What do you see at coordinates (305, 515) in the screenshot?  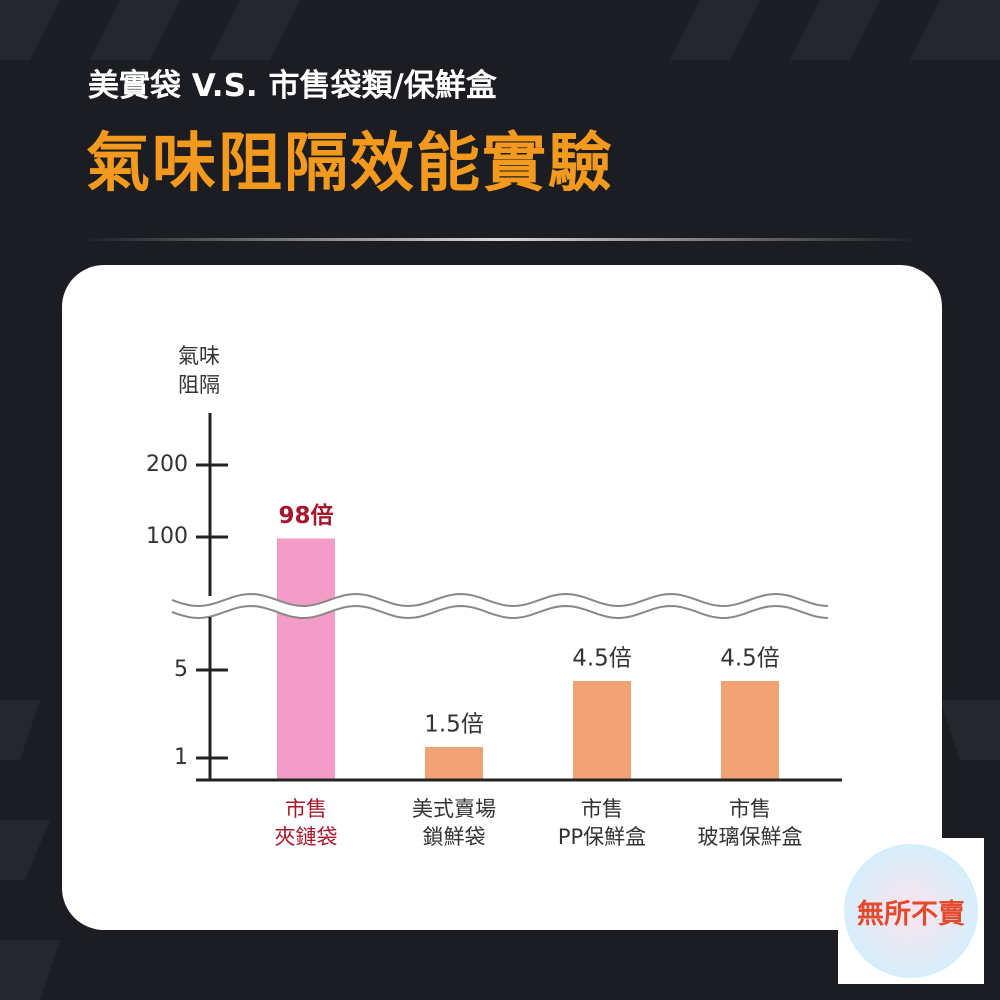 I see `value-label: 98倍` at bounding box center [305, 515].